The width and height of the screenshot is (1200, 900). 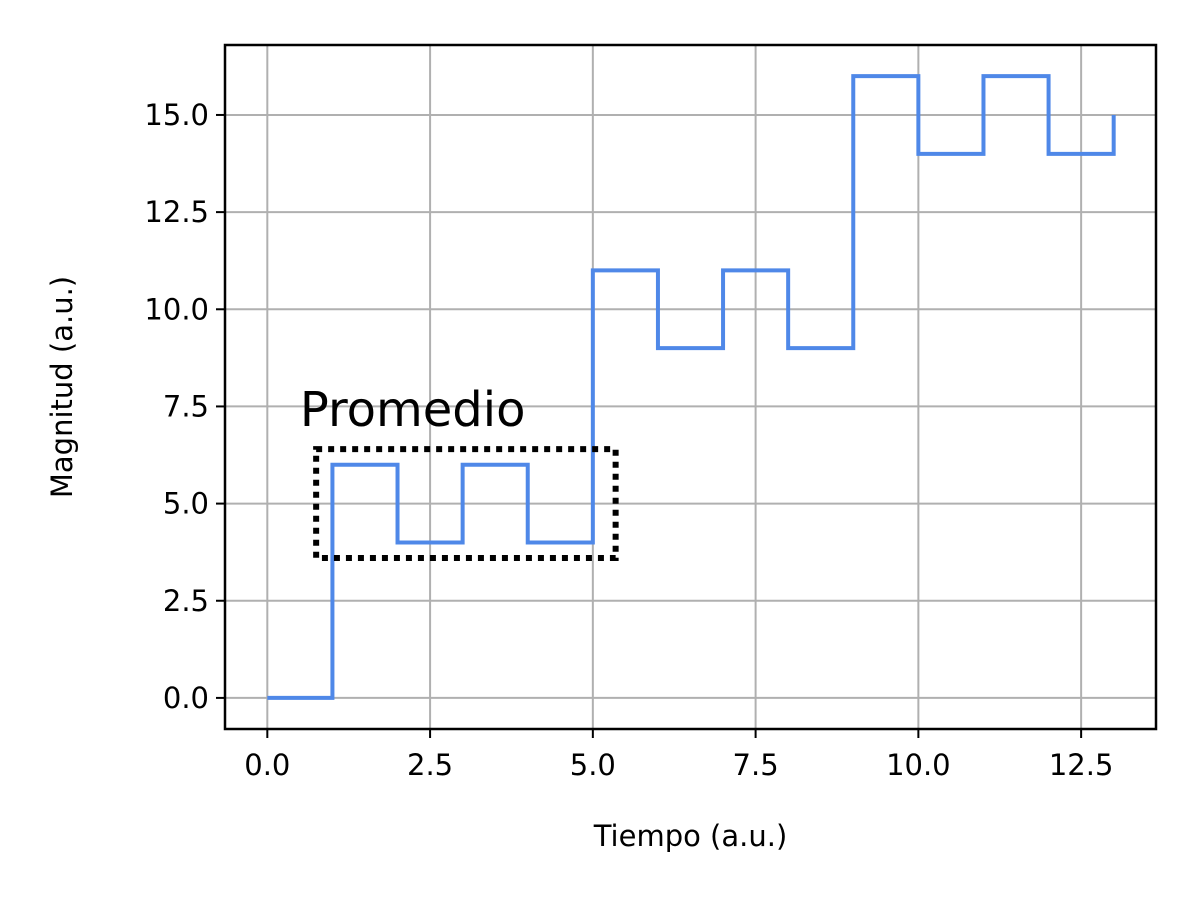 I want to click on x-tick-label: 2.5, so click(x=430, y=765).